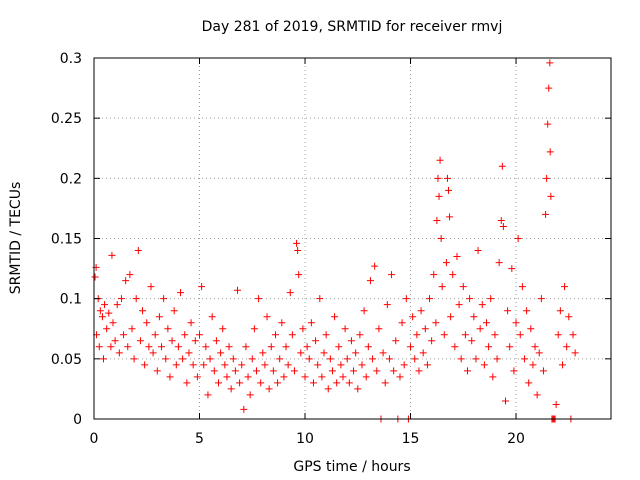 The height and width of the screenshot is (480, 640). What do you see at coordinates (516, 439) in the screenshot?
I see `x-tick-label: 20` at bounding box center [516, 439].